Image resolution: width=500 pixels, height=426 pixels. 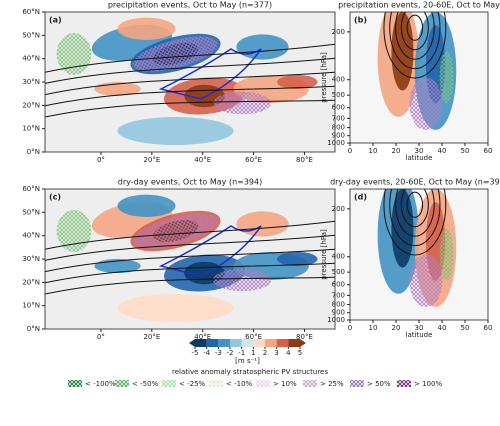 What do you see at coordinates (360, 20) in the screenshot?
I see `panel-label: (b)` at bounding box center [360, 20].